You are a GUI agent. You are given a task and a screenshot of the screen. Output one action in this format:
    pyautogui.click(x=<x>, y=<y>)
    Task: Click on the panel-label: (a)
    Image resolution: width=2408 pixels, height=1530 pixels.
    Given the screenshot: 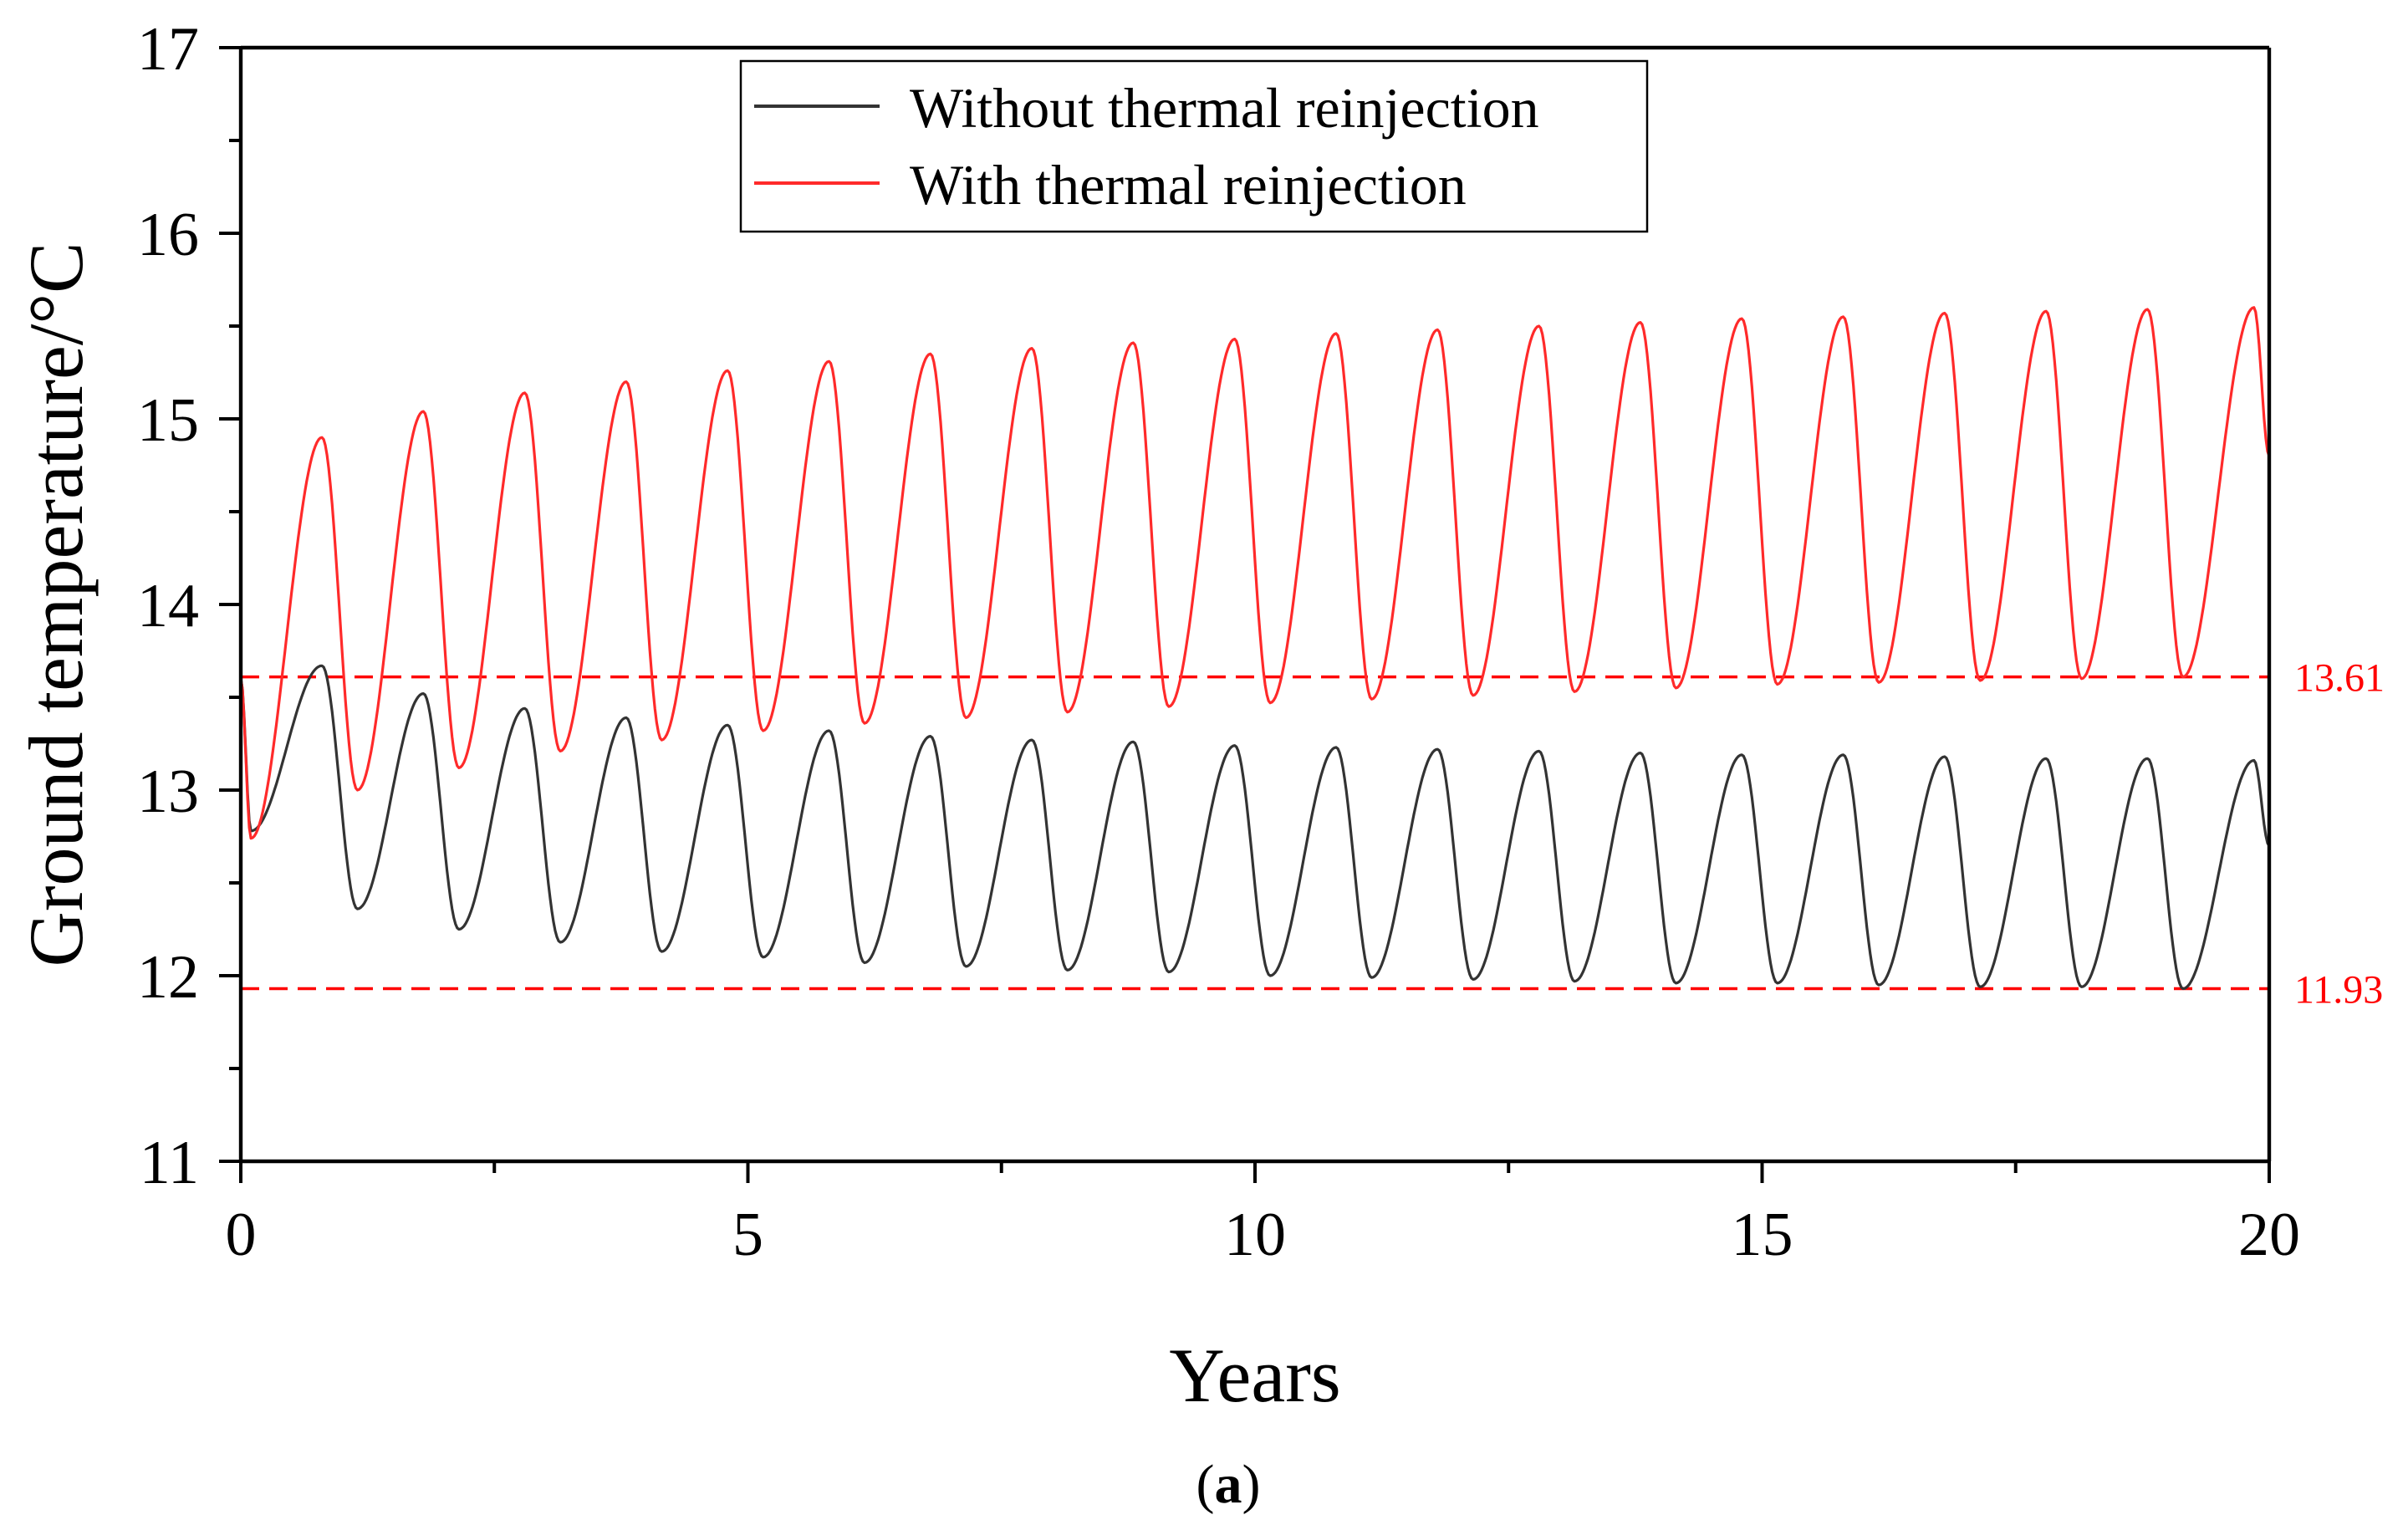 What is the action you would take?
    pyautogui.click(x=1229, y=1484)
    